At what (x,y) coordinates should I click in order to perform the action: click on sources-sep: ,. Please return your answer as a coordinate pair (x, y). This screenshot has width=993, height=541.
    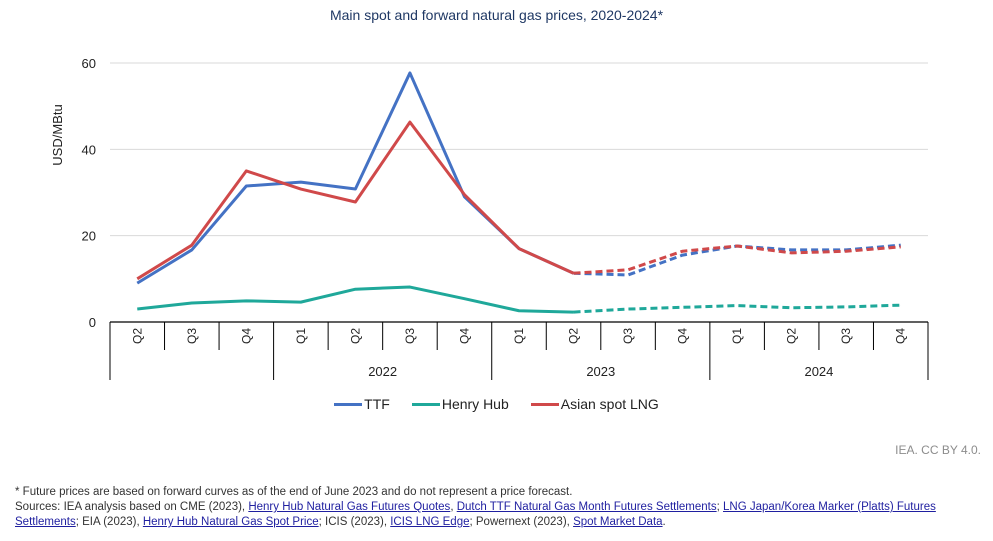
    Looking at the image, I should click on (453, 507).